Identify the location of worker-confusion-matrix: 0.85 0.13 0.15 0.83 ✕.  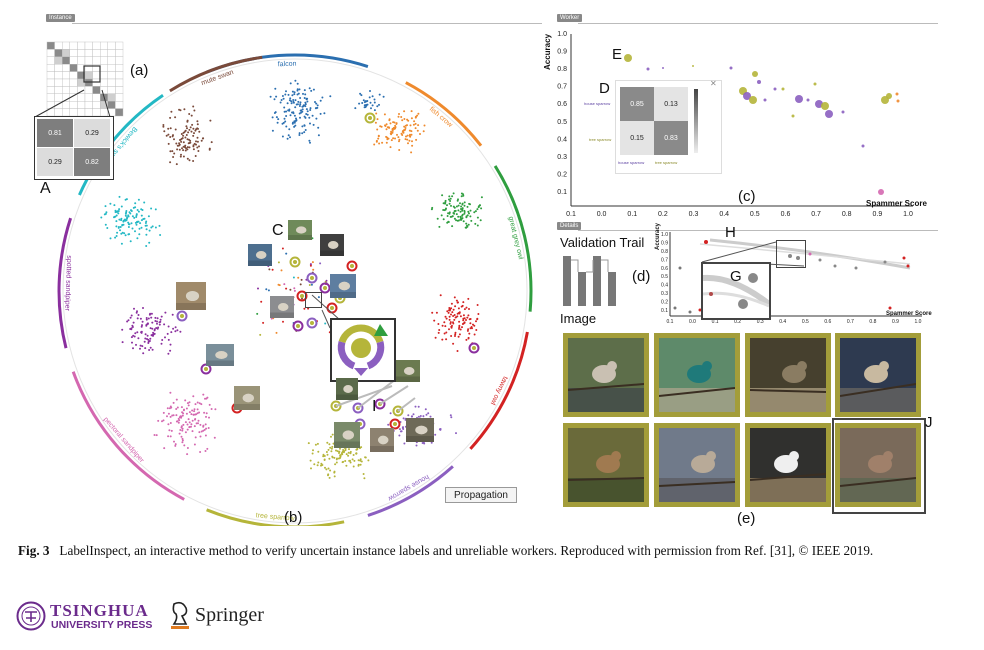
(668, 126).